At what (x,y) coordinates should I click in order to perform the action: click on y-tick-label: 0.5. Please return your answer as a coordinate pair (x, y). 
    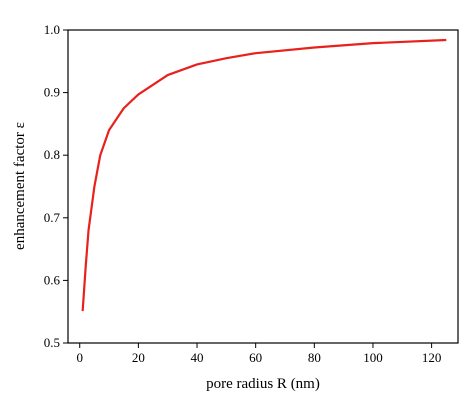
    Looking at the image, I should click on (52, 342).